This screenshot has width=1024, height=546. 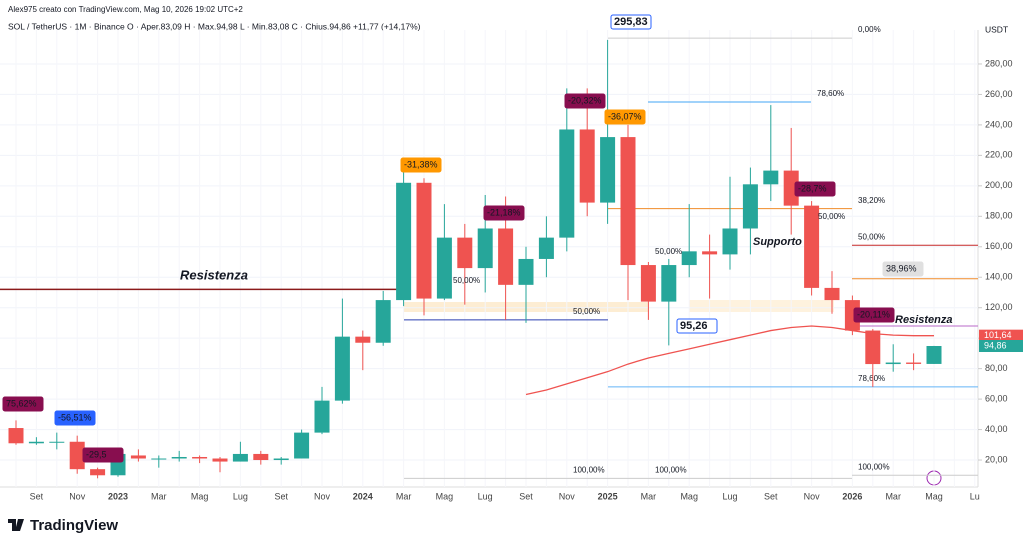 I want to click on currency: USDT, so click(x=996, y=29).